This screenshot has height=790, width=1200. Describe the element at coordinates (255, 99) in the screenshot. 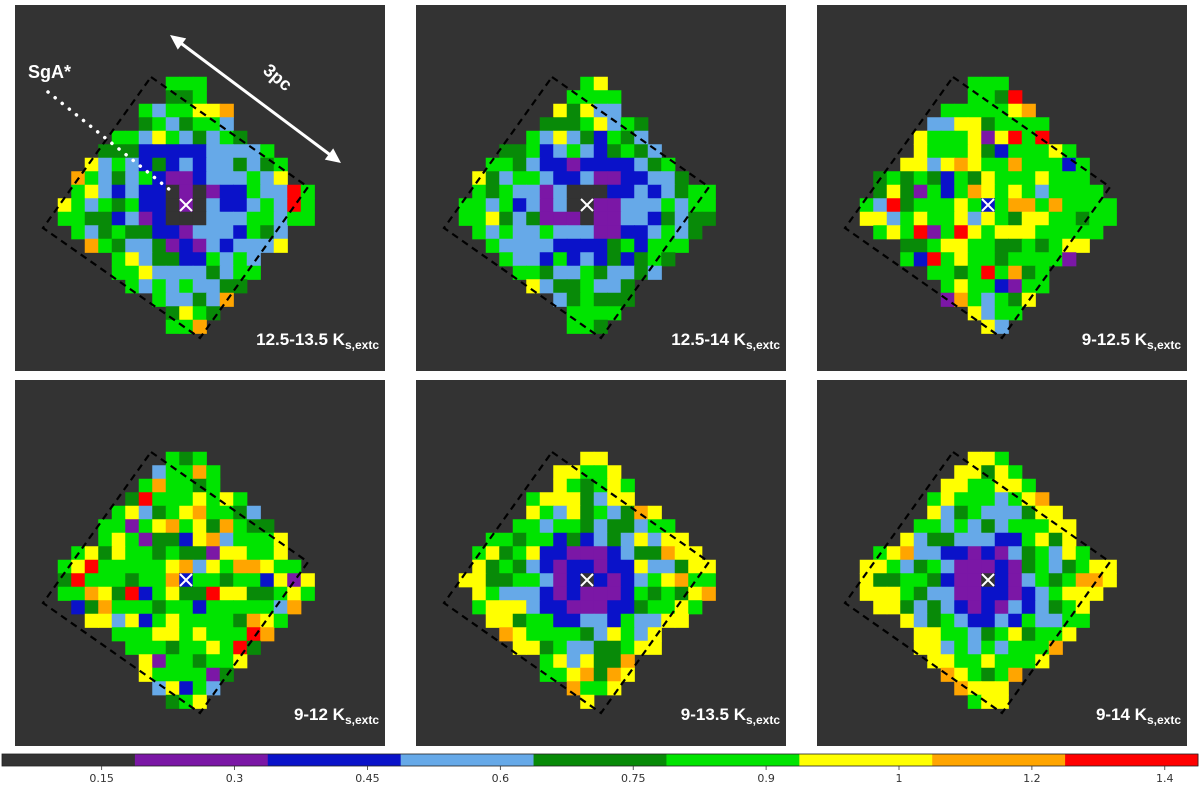

I see `scale-bar` at that location.